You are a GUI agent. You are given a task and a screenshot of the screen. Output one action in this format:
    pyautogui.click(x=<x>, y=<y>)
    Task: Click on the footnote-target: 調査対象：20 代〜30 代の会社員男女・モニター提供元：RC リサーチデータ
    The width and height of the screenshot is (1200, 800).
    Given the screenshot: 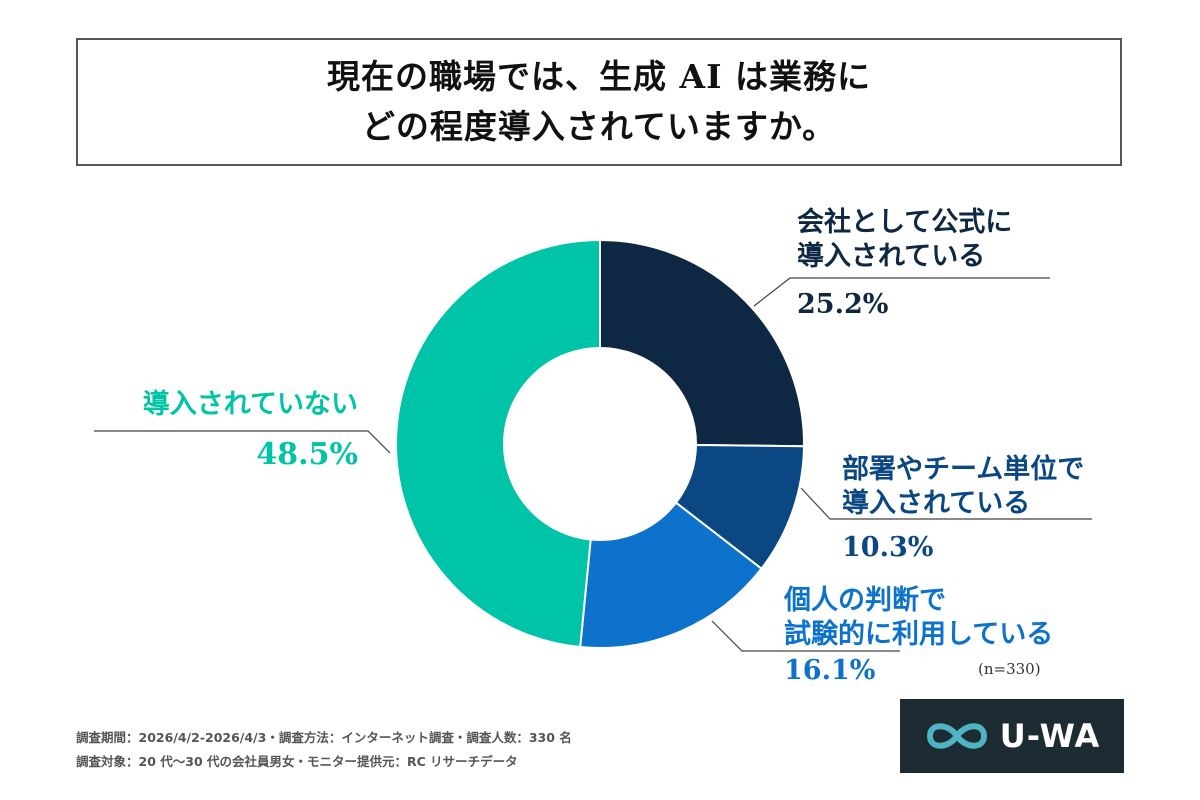 What is the action you would take?
    pyautogui.click(x=297, y=761)
    